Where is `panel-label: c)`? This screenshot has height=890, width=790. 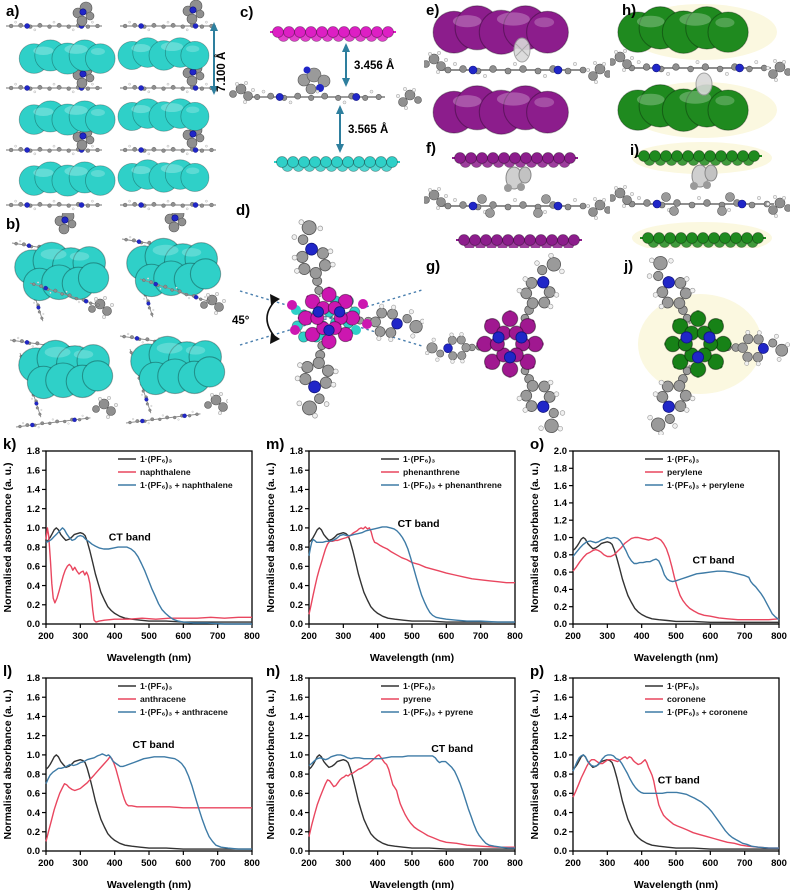 panel-label: c) is located at coordinates (247, 12).